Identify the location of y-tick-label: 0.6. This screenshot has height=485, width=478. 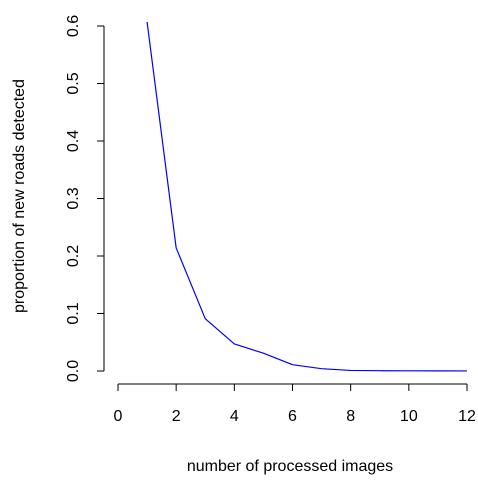
(73, 26).